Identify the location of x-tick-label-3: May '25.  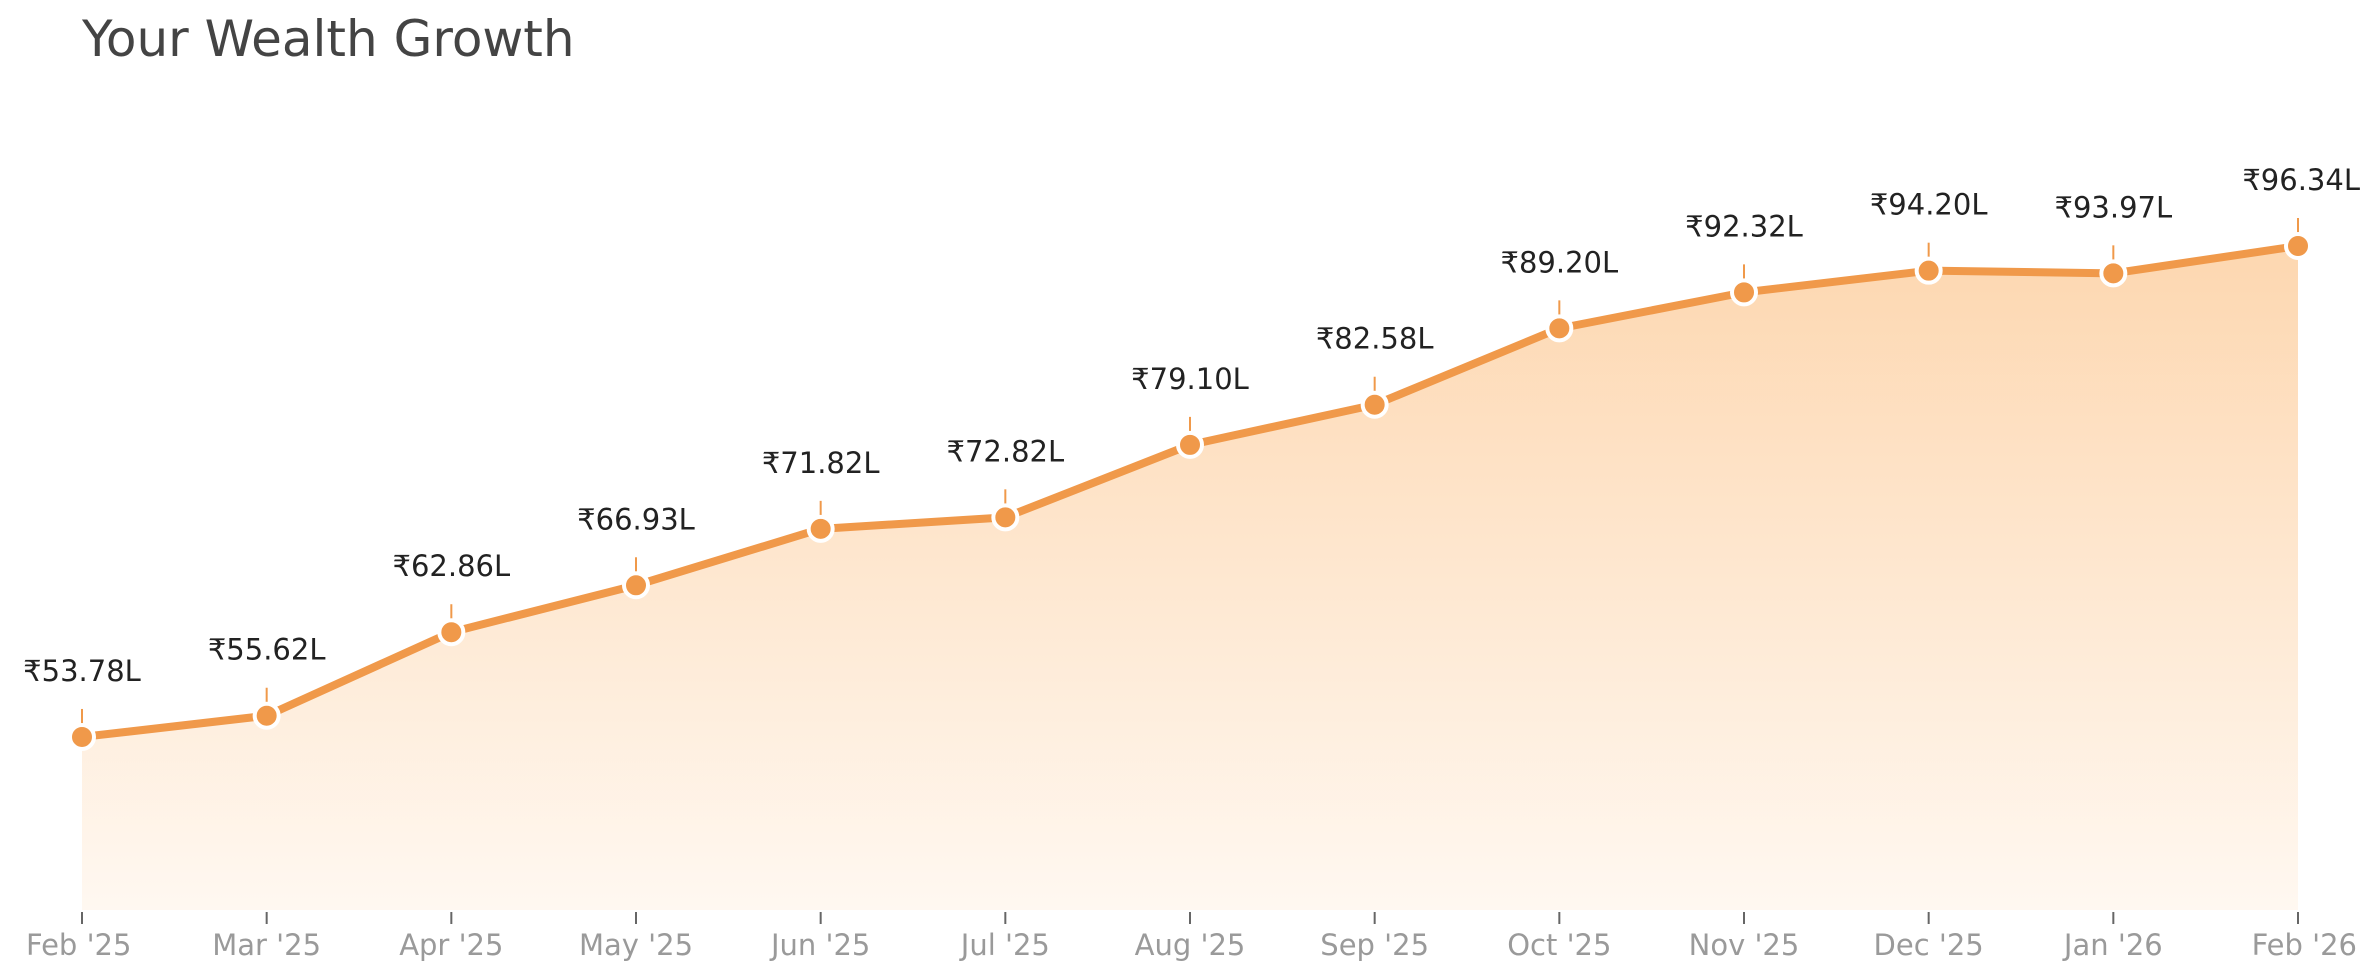
(636, 945).